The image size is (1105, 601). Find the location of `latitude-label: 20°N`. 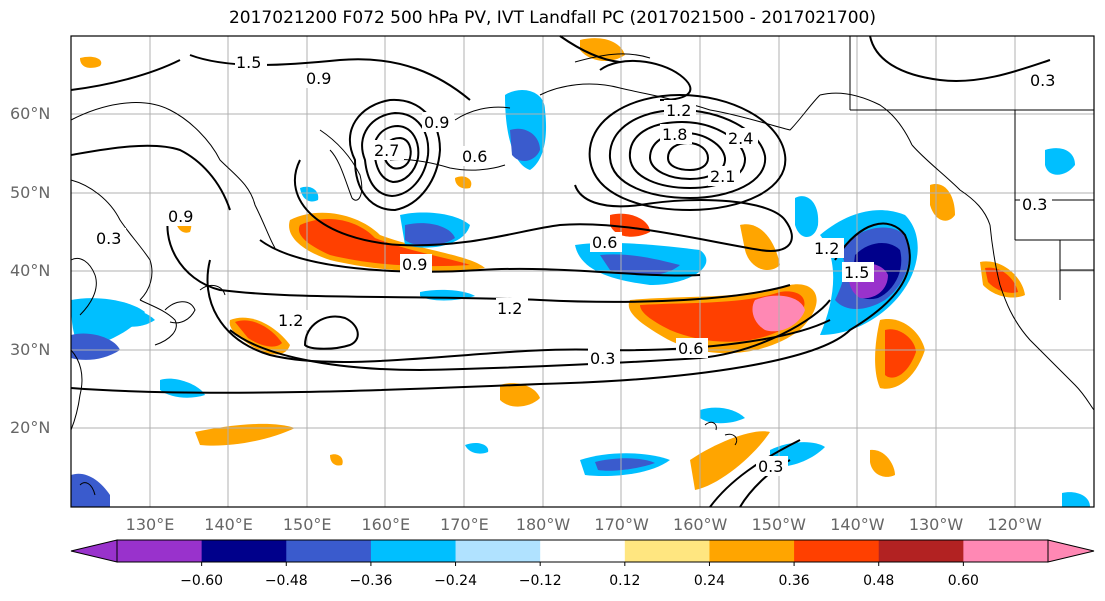

latitude-label: 20°N is located at coordinates (30, 427).